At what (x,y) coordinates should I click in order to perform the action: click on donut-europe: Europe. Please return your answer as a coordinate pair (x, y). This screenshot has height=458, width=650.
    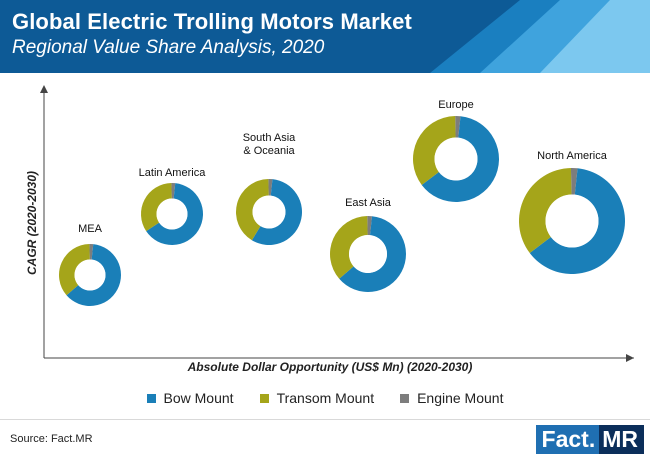
    Looking at the image, I should click on (456, 150).